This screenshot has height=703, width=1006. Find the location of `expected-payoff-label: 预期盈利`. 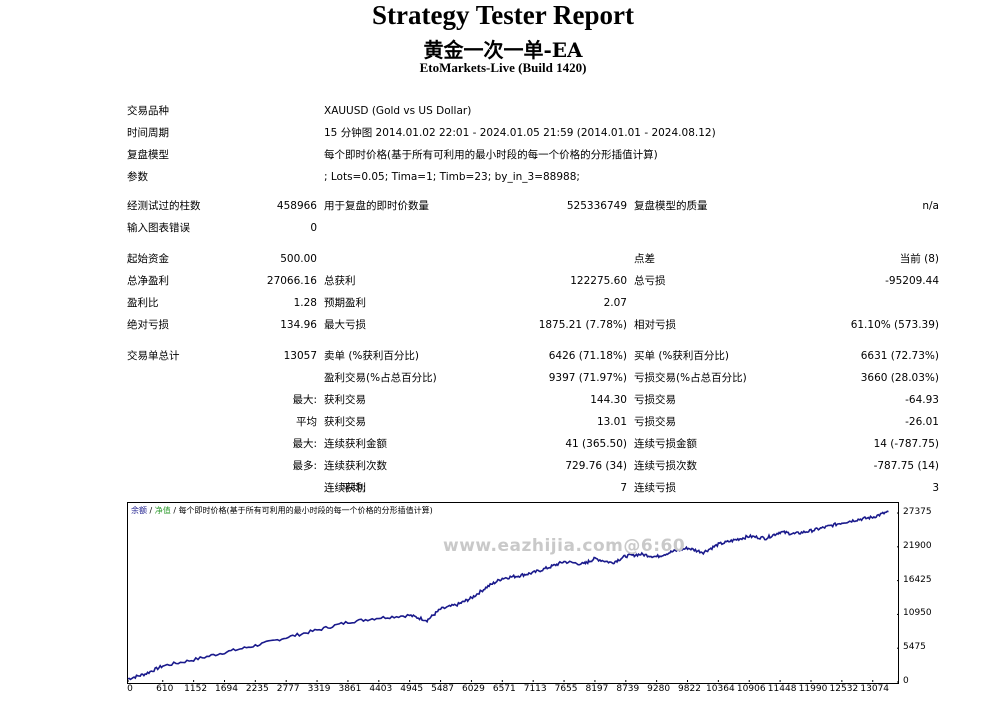

expected-payoff-label: 预期盈利 is located at coordinates (345, 303).